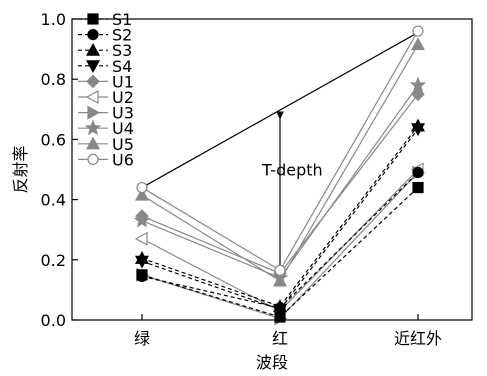 The width and height of the screenshot is (487, 376). I want to click on legend-label: S4, so click(122, 66).